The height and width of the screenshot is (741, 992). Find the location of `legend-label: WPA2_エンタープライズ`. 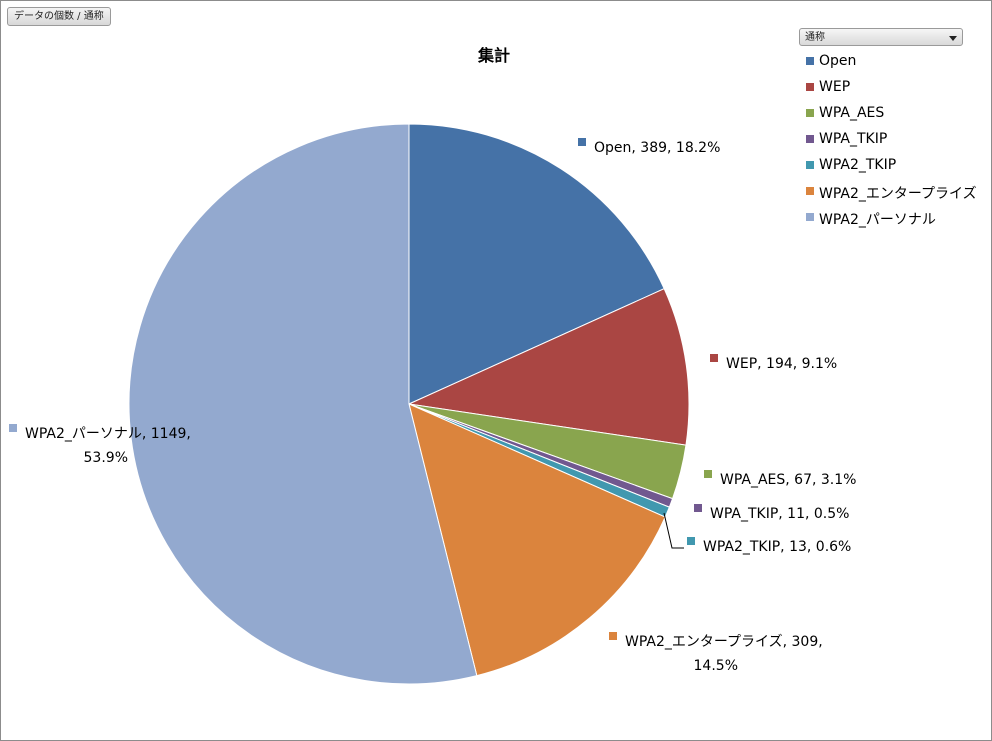

legend-label: WPA2_エンタープライズ is located at coordinates (898, 194).